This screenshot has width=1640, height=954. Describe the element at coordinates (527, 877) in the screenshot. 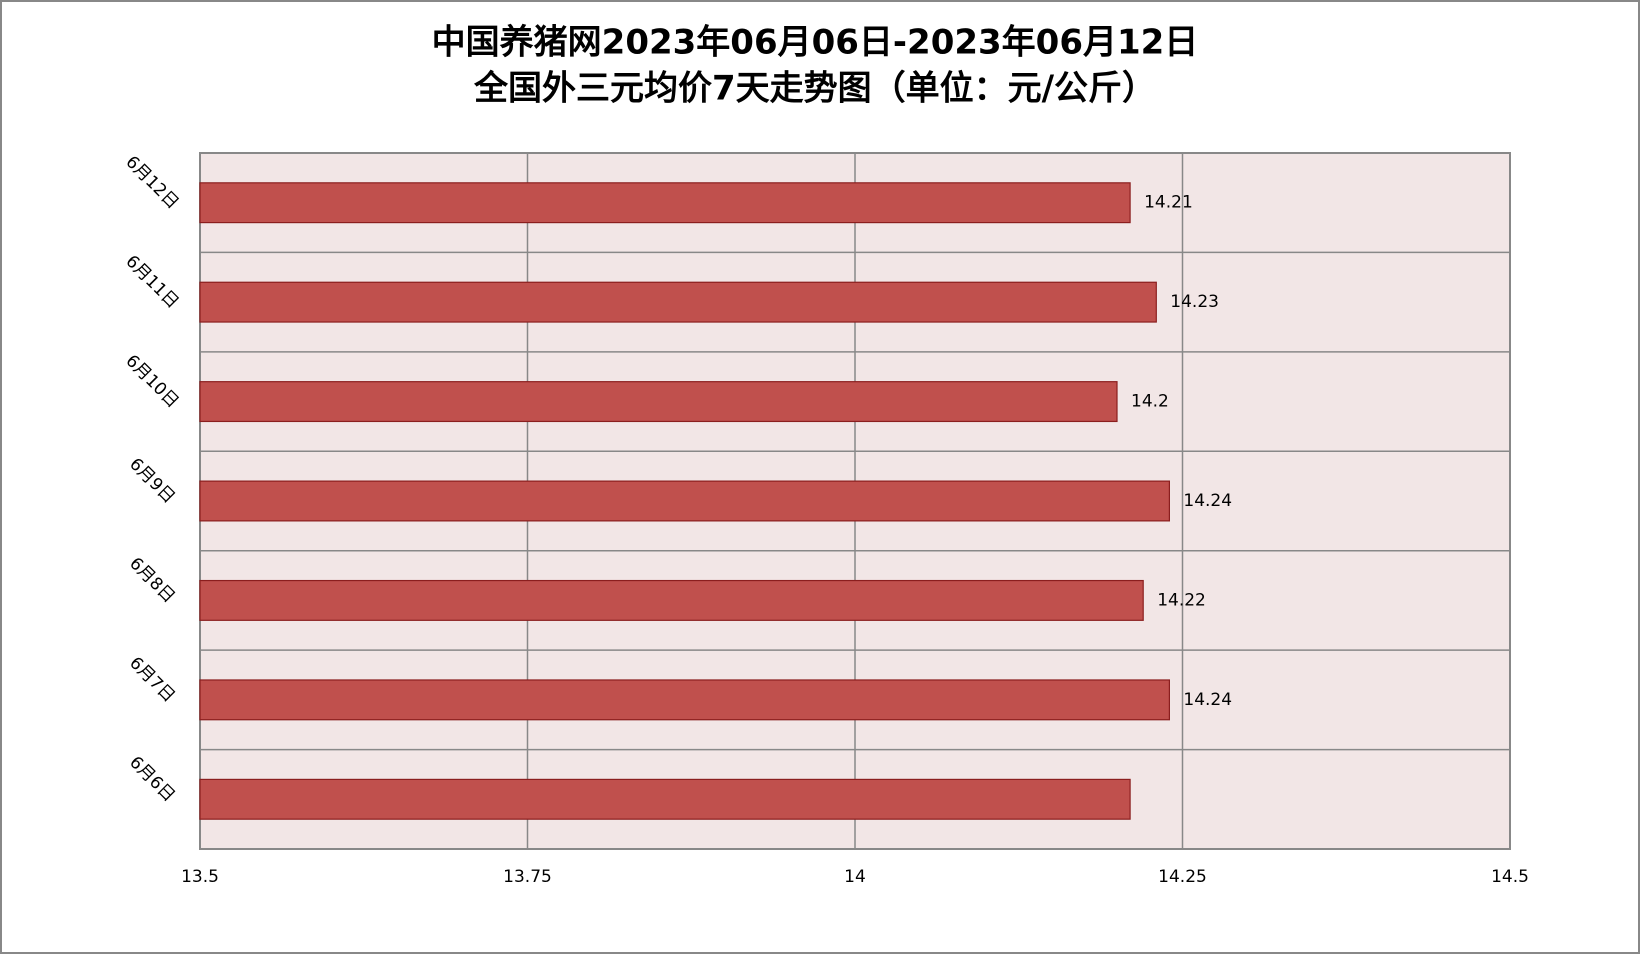

I see `x-tick-label: 13.75` at that location.